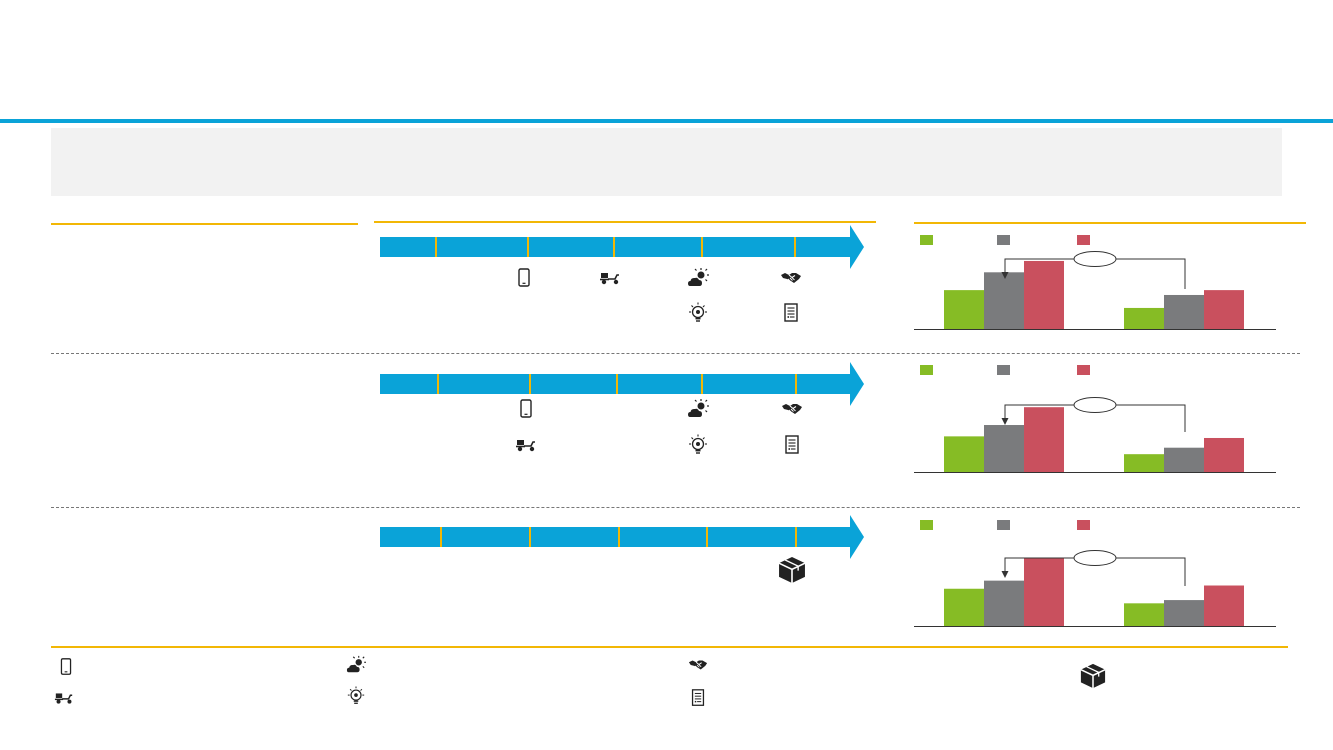  I want to click on legend-lightbulb-gear-icon, so click(356, 696).